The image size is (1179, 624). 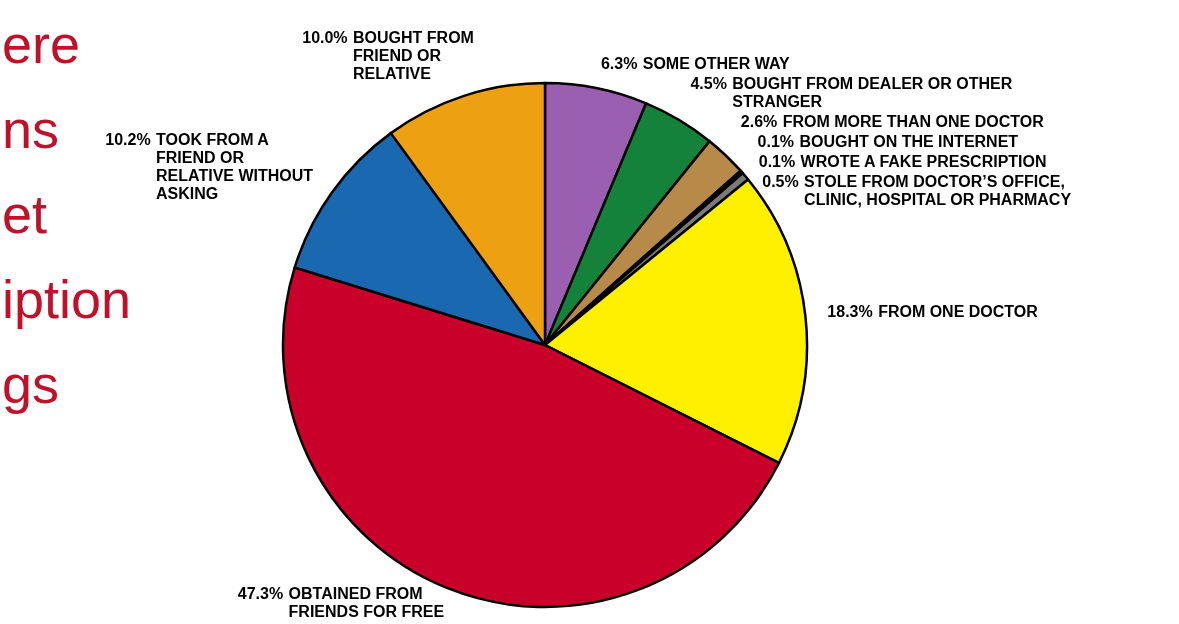 I want to click on data-label: 10.2%, so click(x=128, y=140).